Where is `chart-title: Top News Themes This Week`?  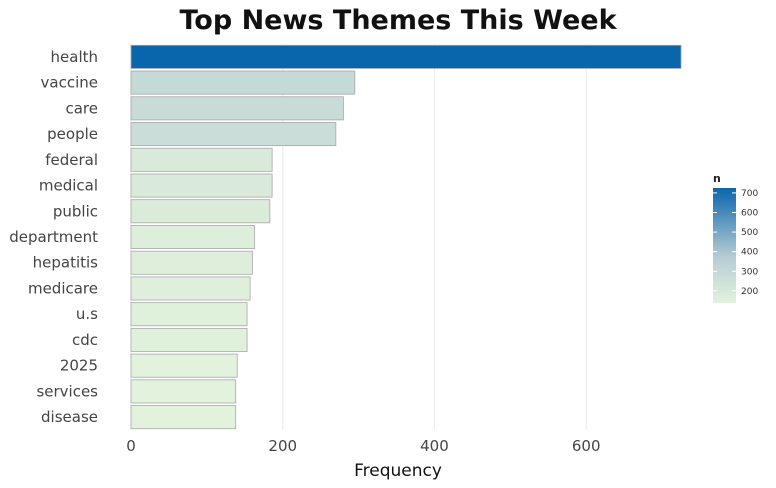 chart-title: Top News Themes This Week is located at coordinates (398, 20).